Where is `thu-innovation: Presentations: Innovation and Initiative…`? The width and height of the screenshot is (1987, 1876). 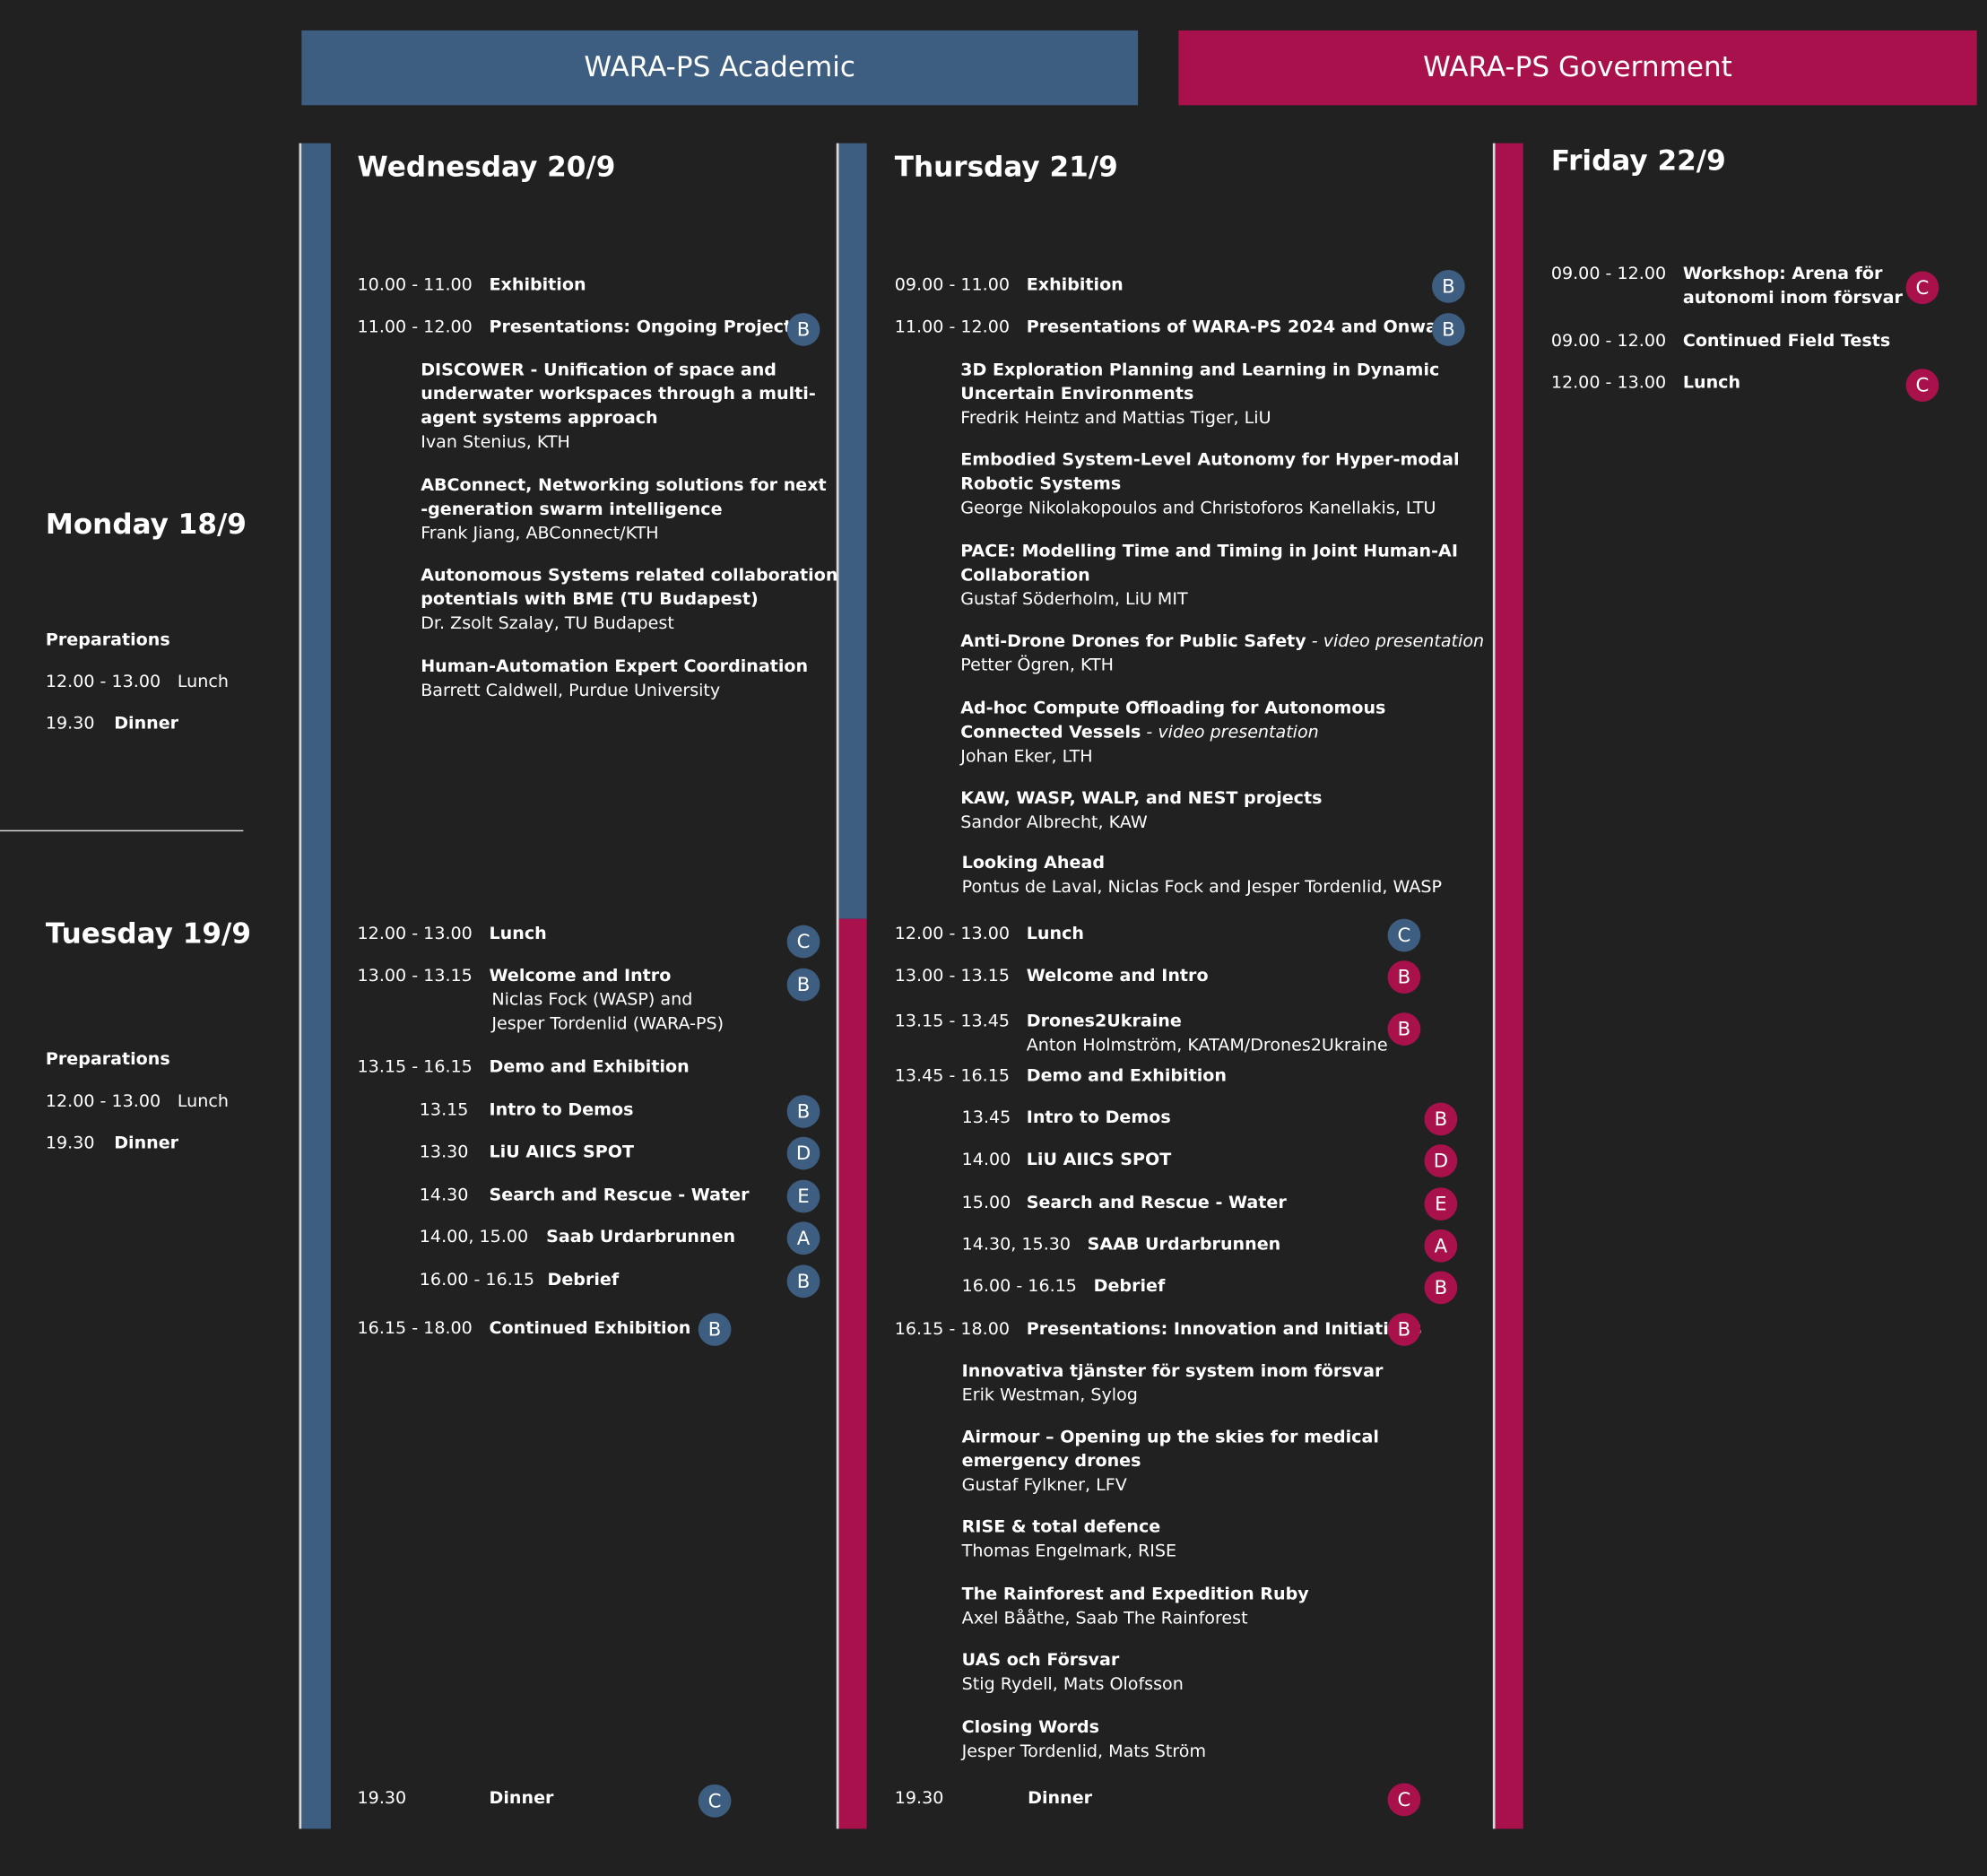 thu-innovation: Presentations: Innovation and Initiative… is located at coordinates (1224, 1329).